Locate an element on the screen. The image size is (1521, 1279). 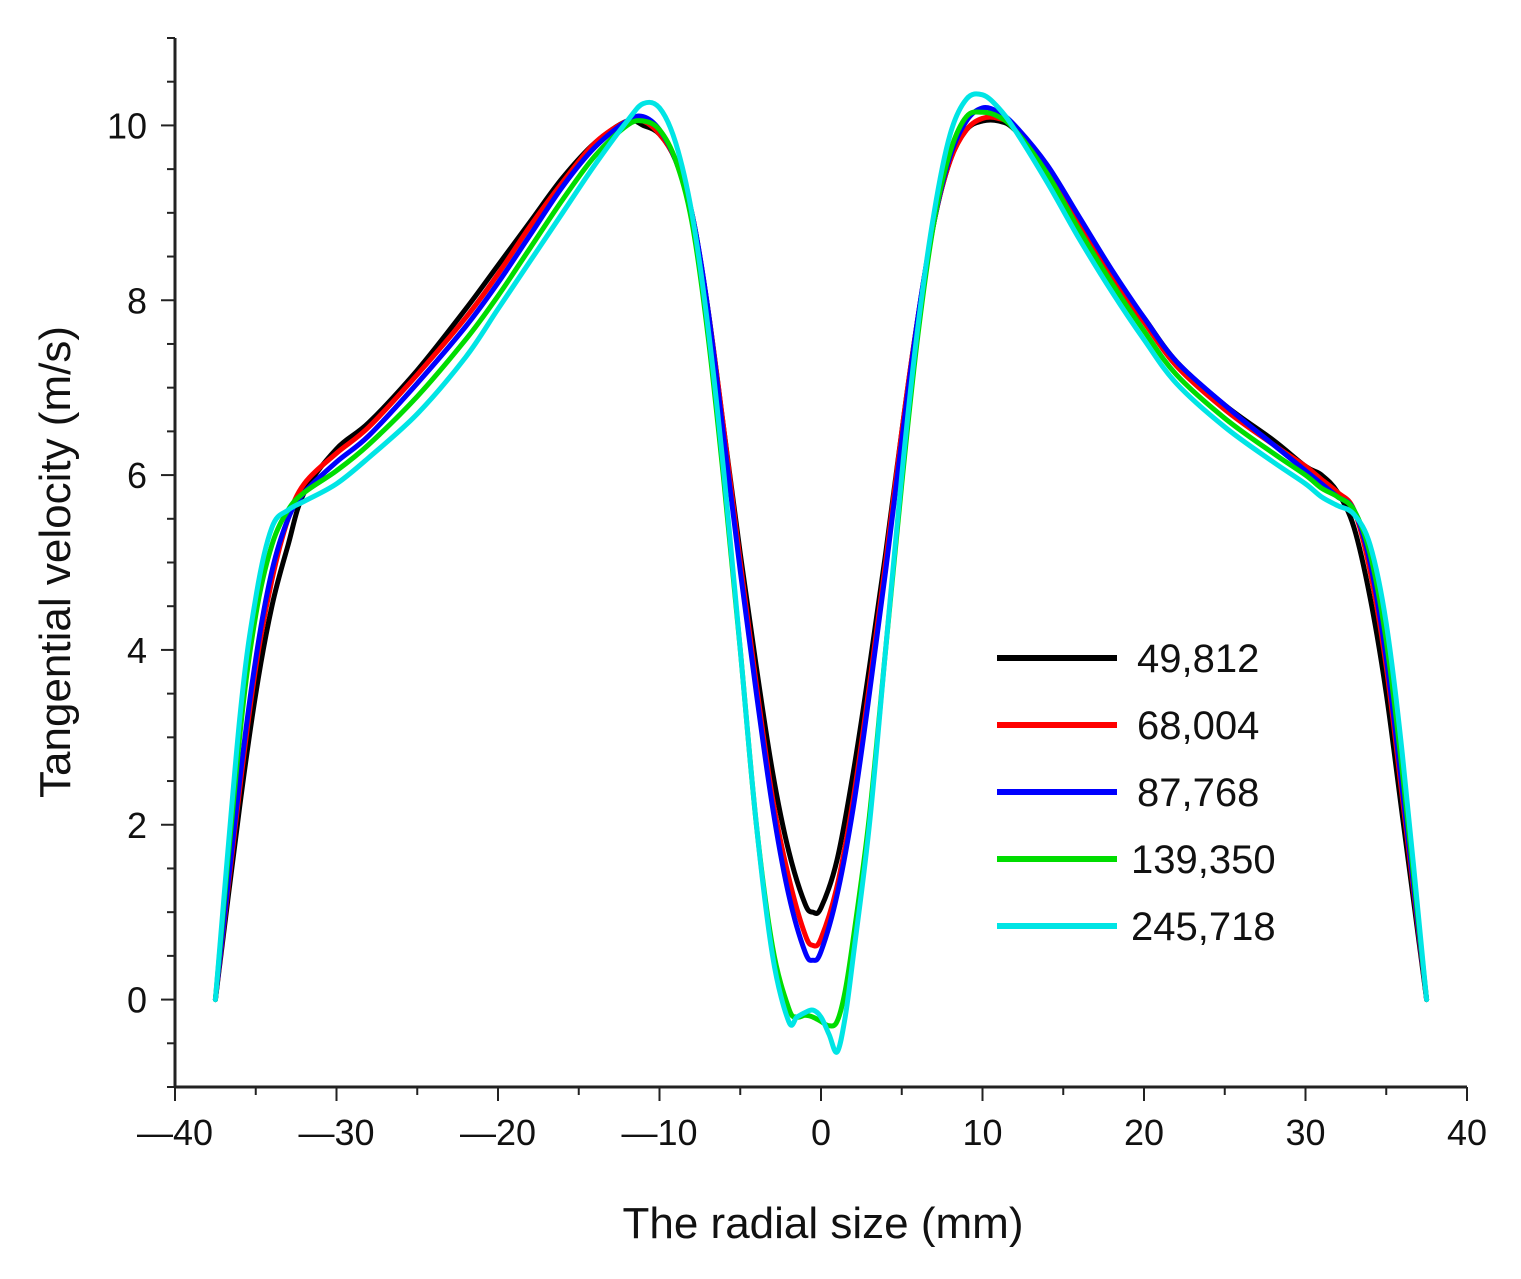
x-tick-label: 40 is located at coordinates (1467, 1132).